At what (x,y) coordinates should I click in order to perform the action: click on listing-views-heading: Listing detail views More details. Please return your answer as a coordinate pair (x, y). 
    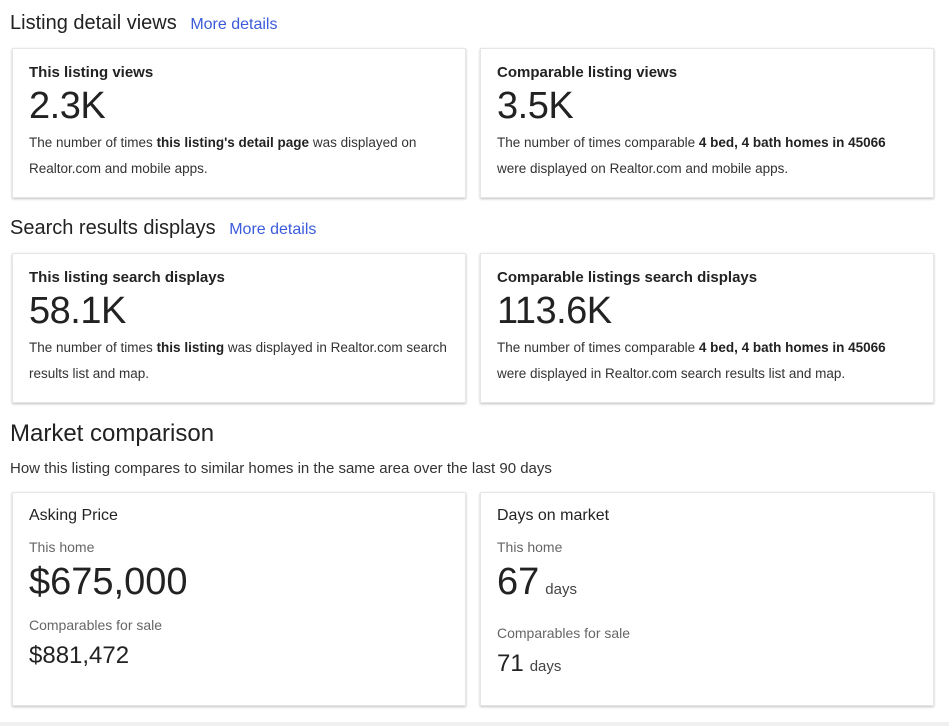
    Looking at the image, I should click on (143, 23).